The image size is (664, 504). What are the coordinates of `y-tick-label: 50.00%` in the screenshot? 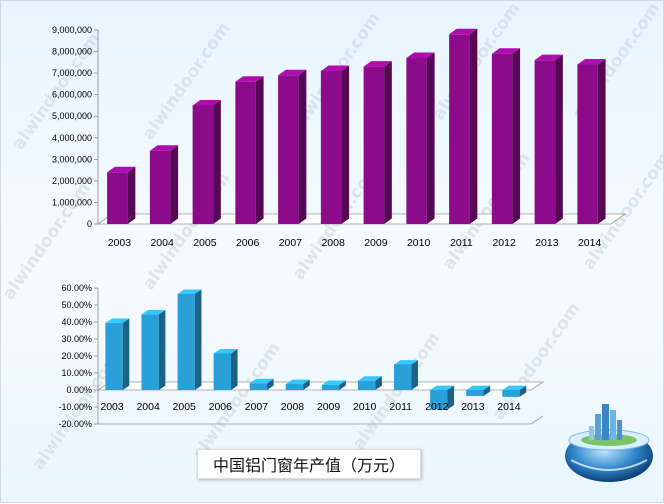 It's located at (76, 305).